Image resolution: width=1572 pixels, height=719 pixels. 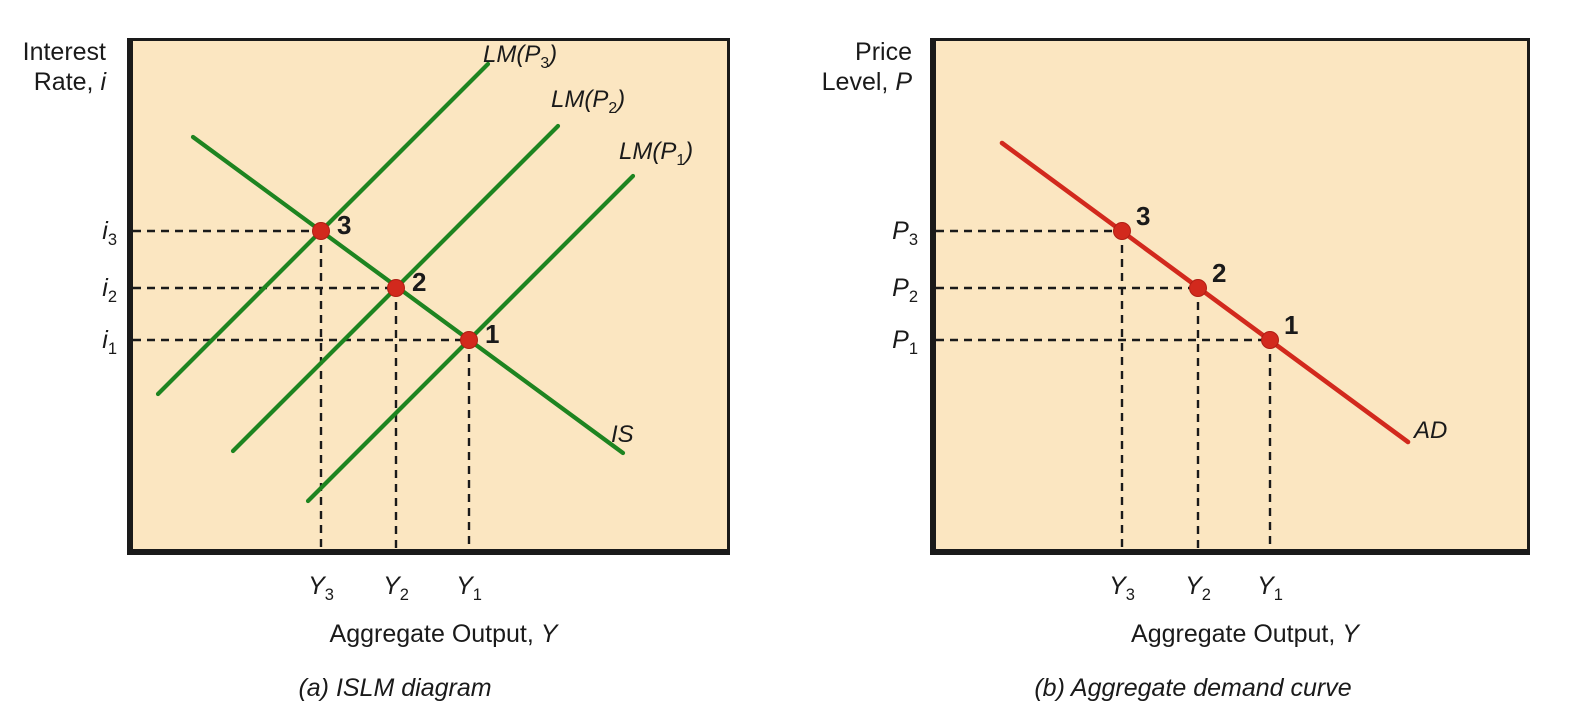 I want to click on panel-b-y-axis-title: Price Level, P, so click(x=866, y=67).